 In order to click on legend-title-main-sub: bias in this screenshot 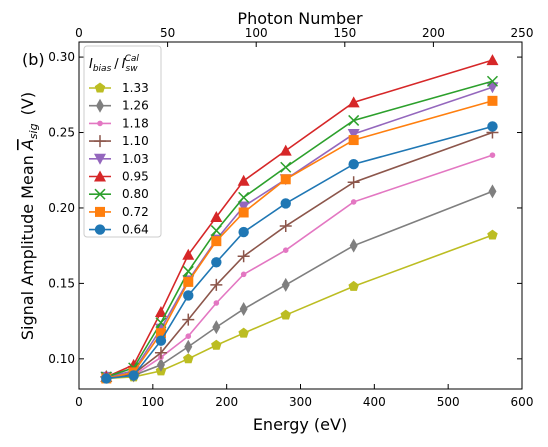, I will do `click(102, 69)`.